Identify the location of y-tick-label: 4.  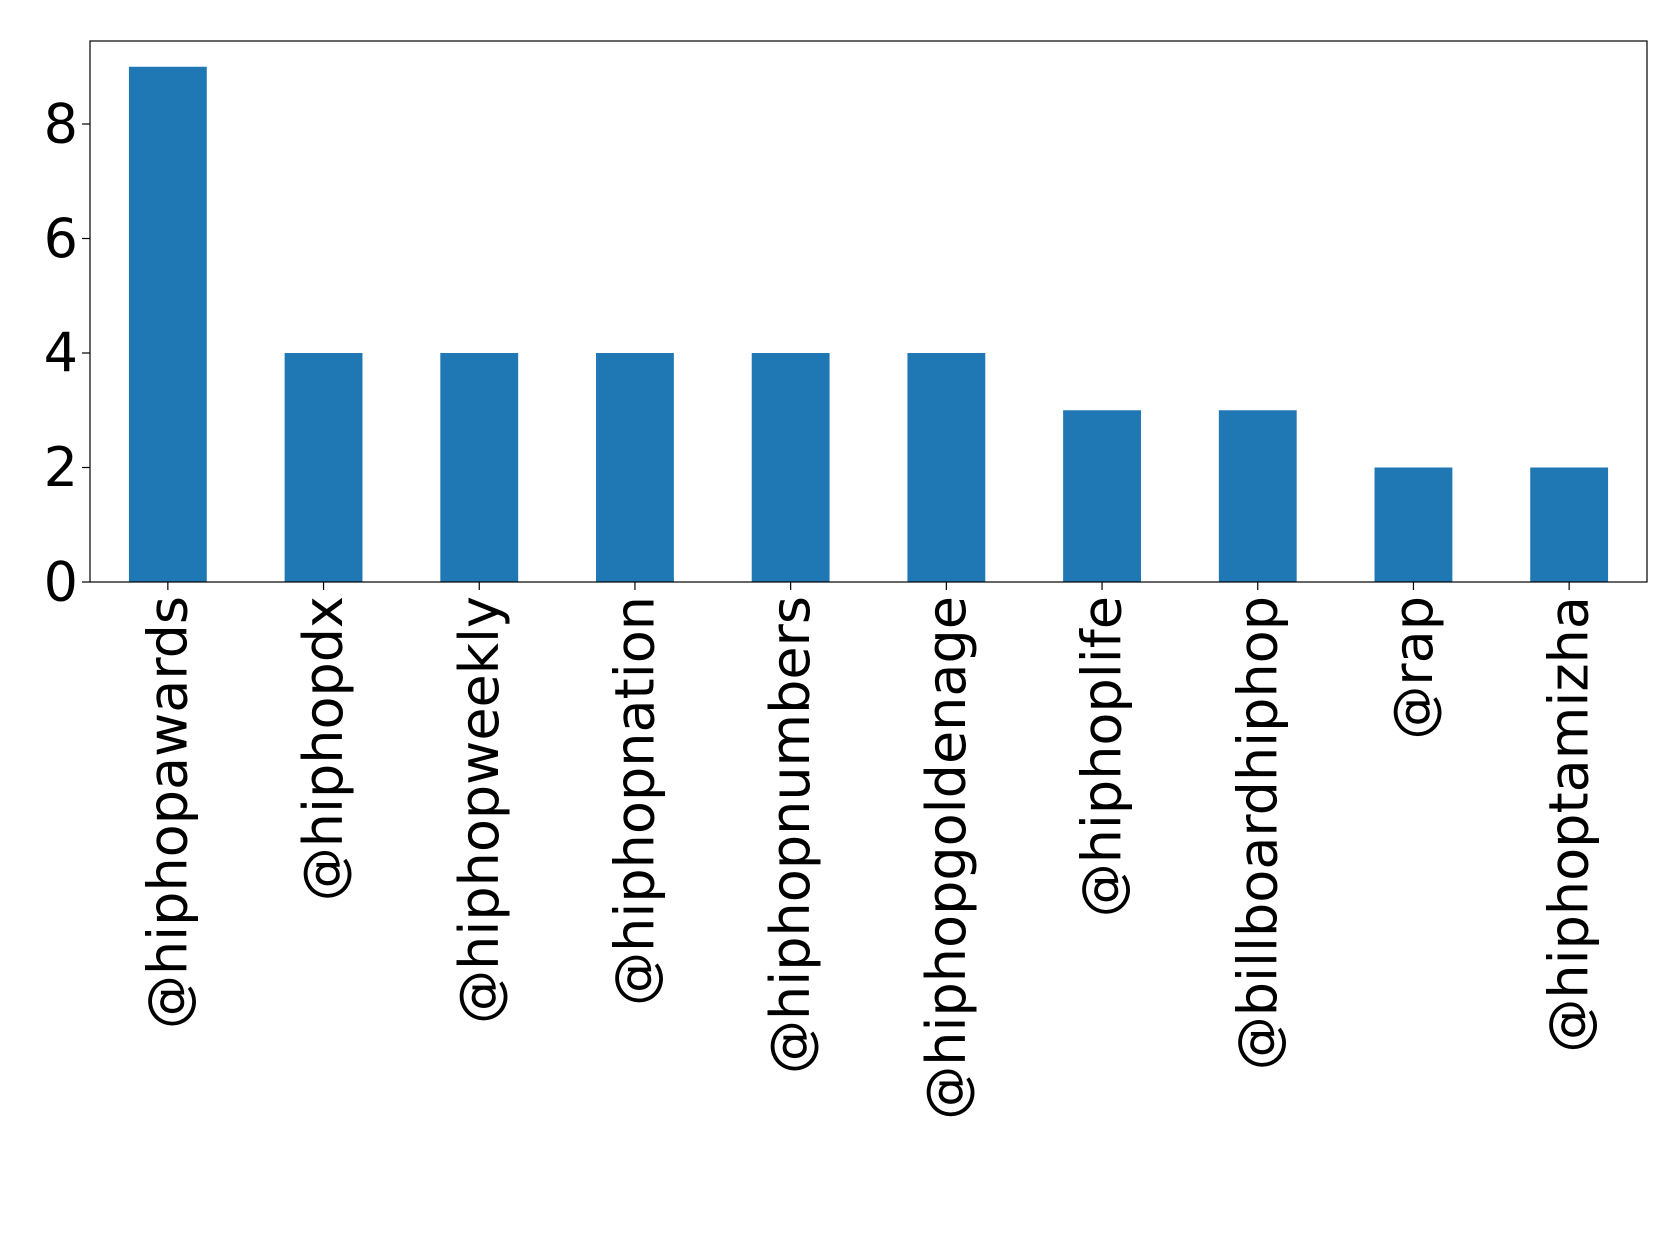
(61, 353).